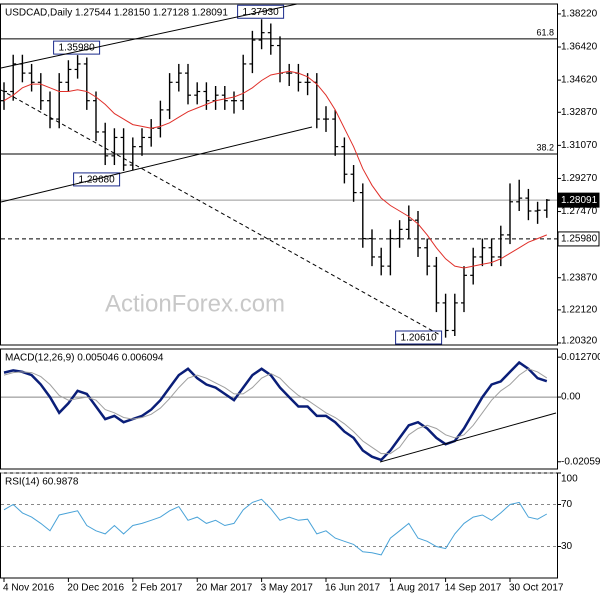 This screenshot has width=600, height=600. Describe the element at coordinates (536, 588) in the screenshot. I see `x-tick-label: 30 Oct 2017` at that location.